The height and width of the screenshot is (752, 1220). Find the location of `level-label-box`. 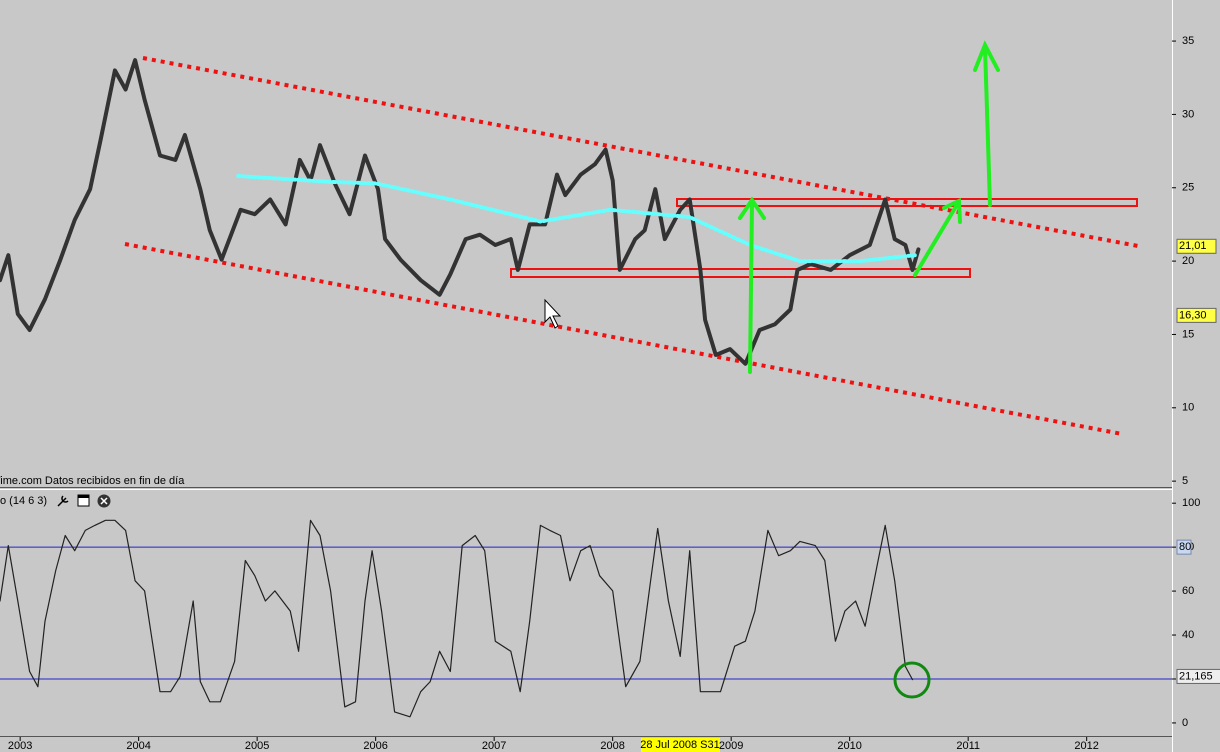

level-label-box is located at coordinates (1184, 547).